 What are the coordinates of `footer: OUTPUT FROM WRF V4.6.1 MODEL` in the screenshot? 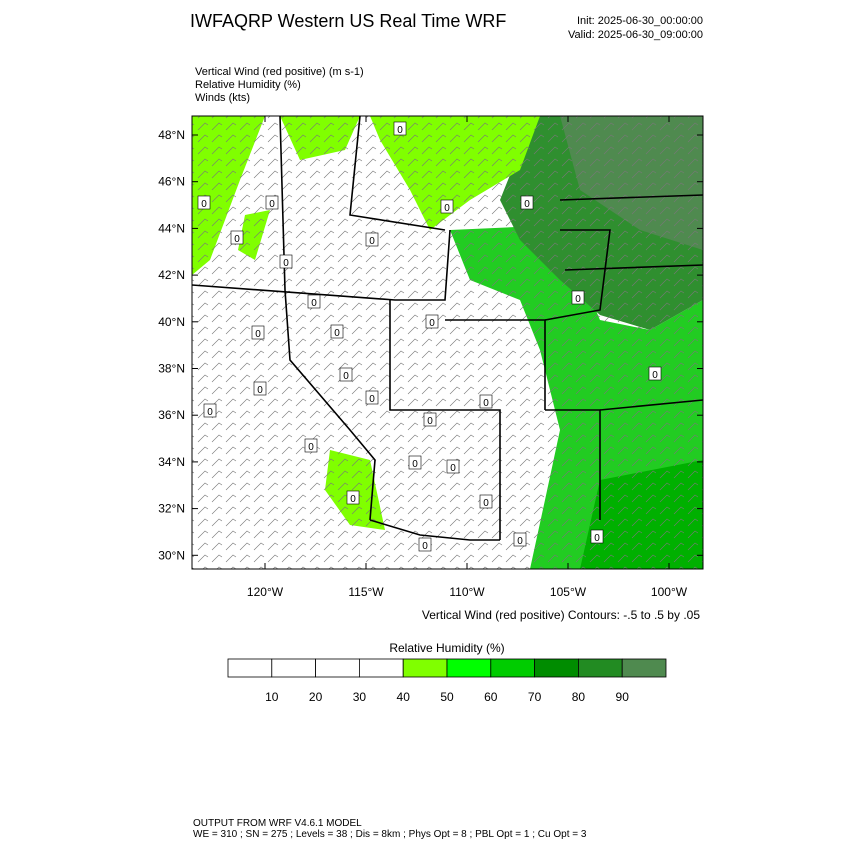 It's located at (277, 823).